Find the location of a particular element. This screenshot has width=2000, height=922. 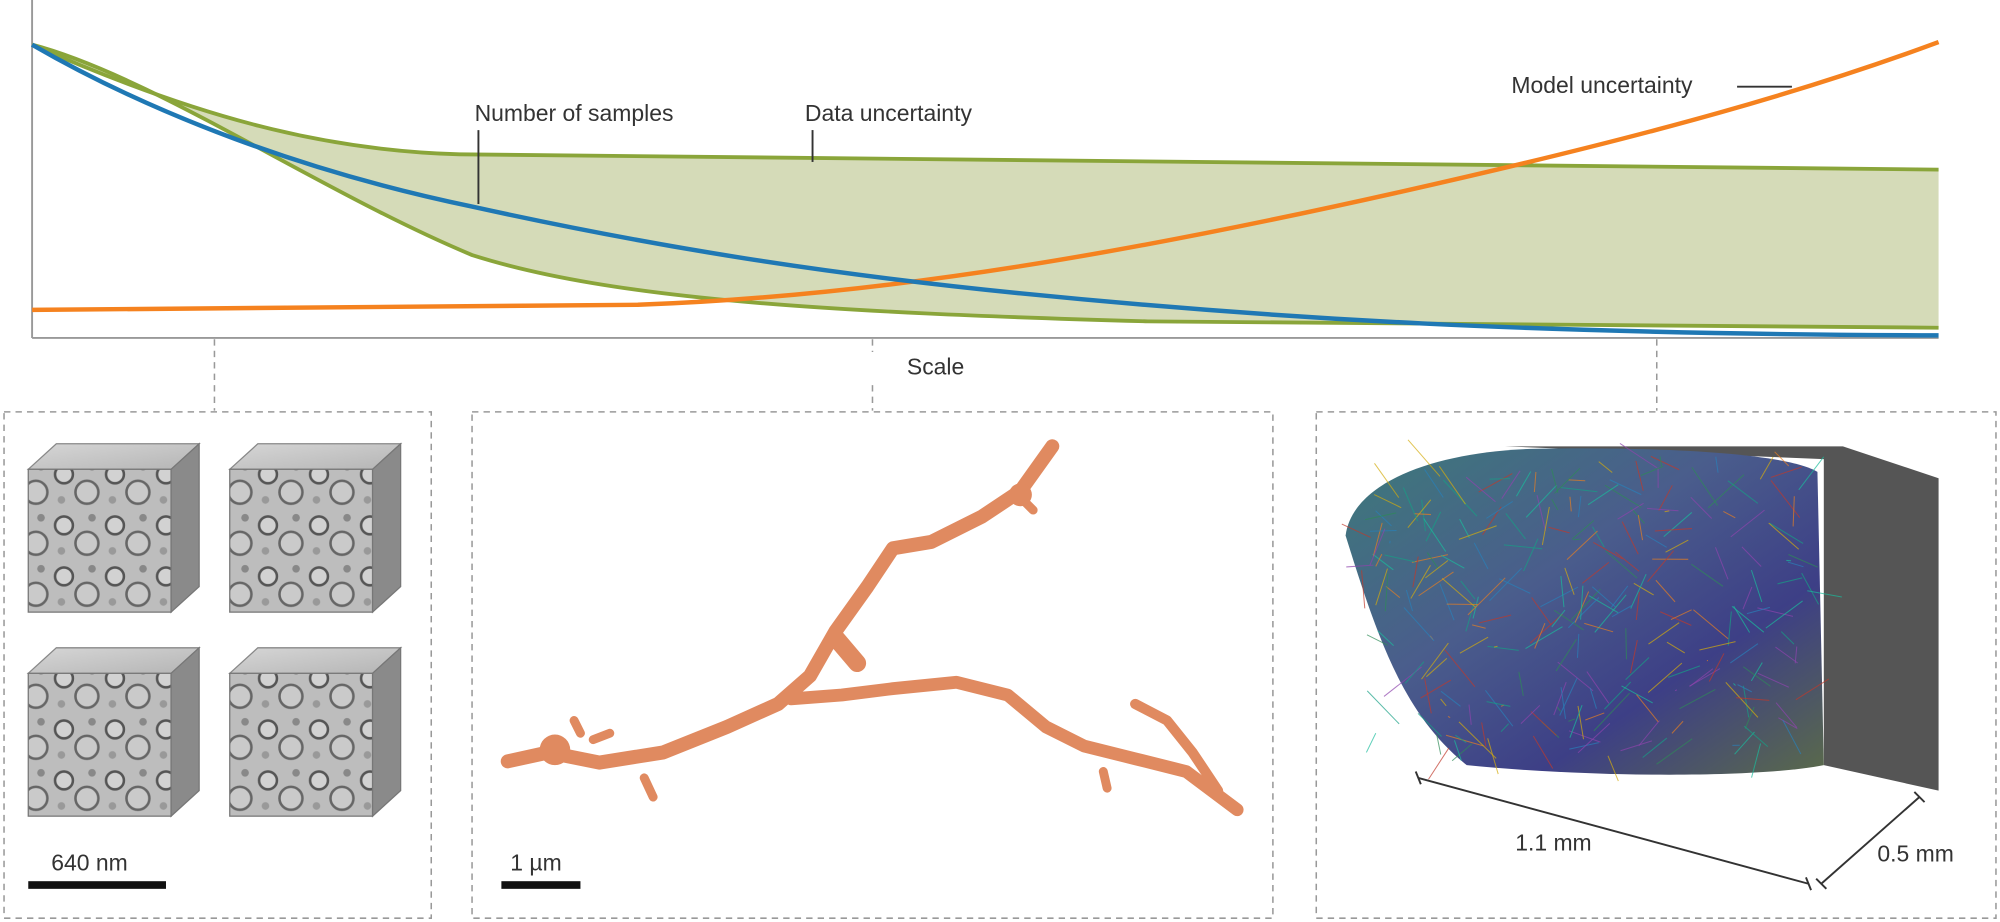

scale-label: 1 µm is located at coordinates (535, 863).